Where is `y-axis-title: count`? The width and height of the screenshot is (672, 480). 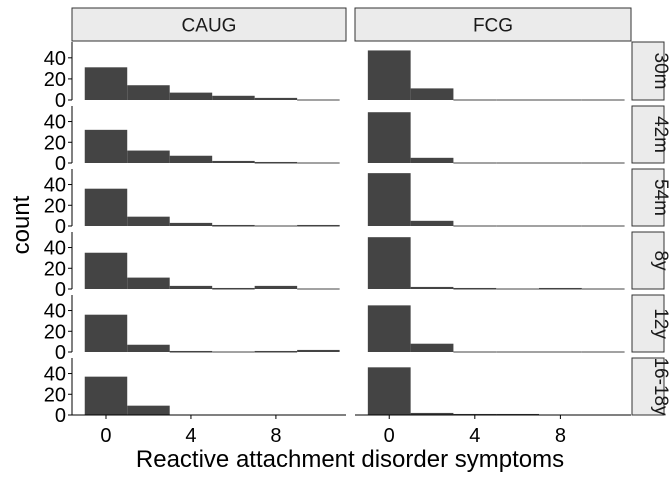 y-axis-title: count is located at coordinates (21, 224).